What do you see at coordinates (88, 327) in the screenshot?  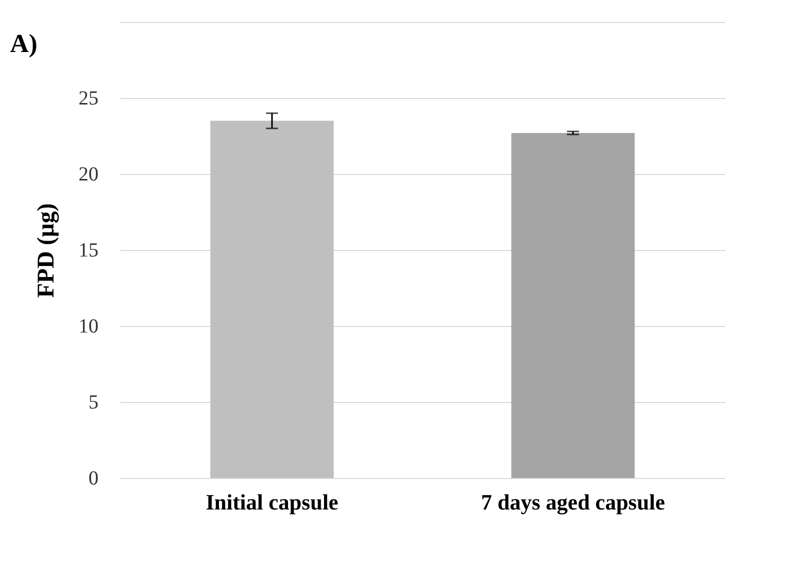 I see `y-tick-label: 10` at bounding box center [88, 327].